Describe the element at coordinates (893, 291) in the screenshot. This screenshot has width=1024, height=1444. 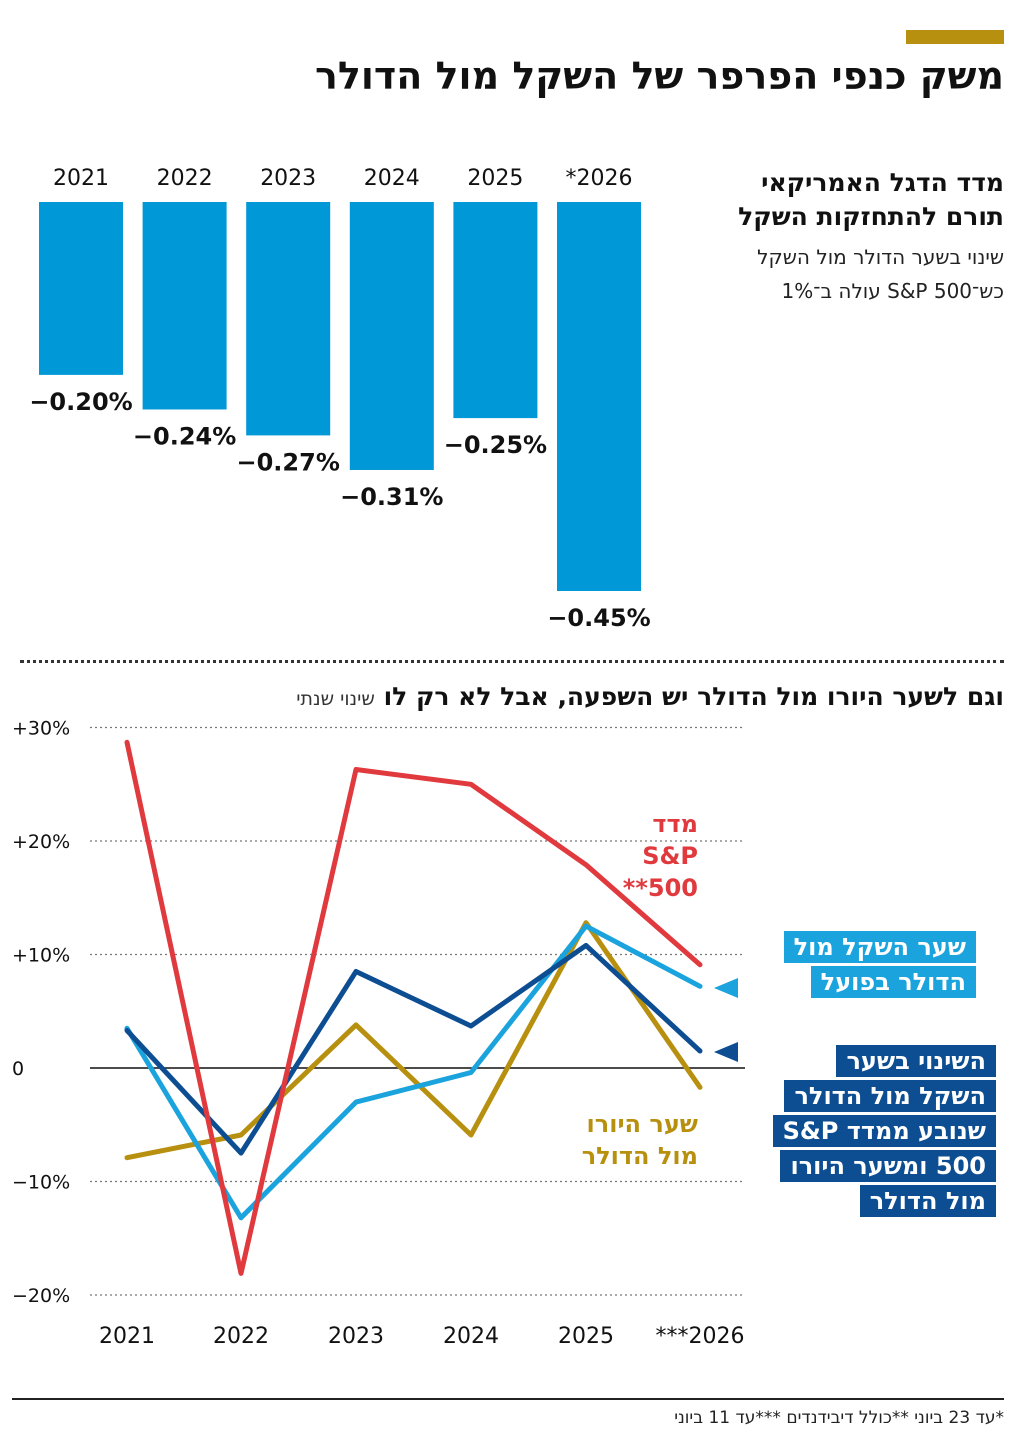
I see `bar-chart-desc-line: כש־S&P 500 עולה ב־1%` at that location.